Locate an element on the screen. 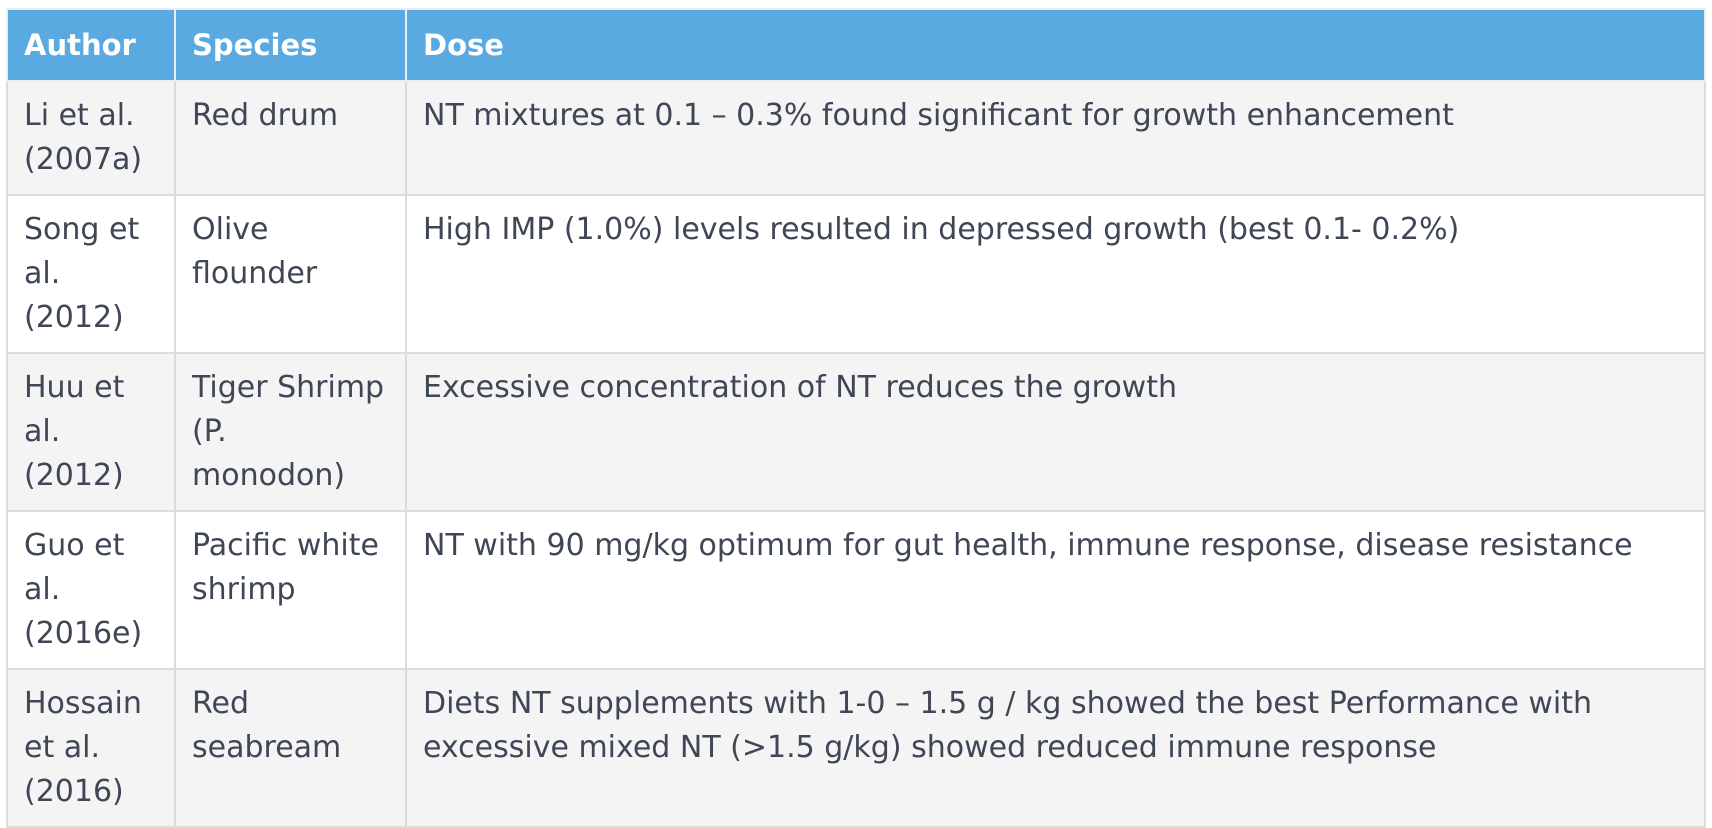 The image size is (1712, 828). cell-author: Hossain et al. (2016) is located at coordinates (91, 748).